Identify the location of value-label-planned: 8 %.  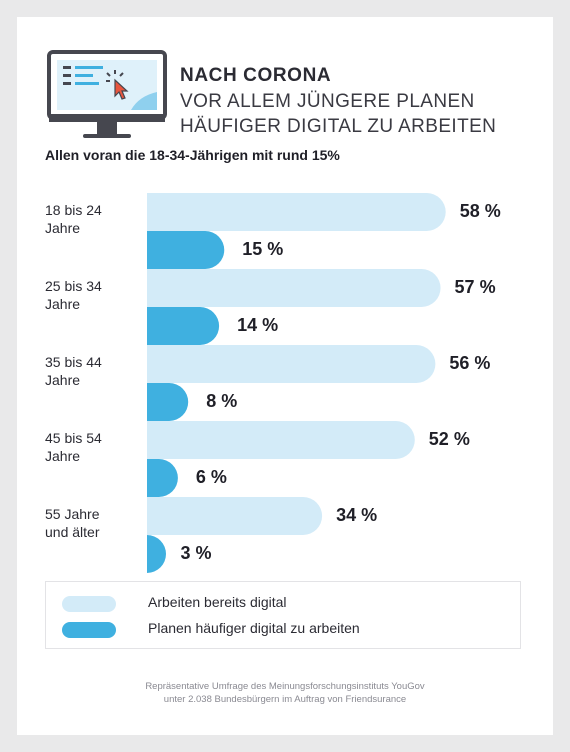
(221, 401).